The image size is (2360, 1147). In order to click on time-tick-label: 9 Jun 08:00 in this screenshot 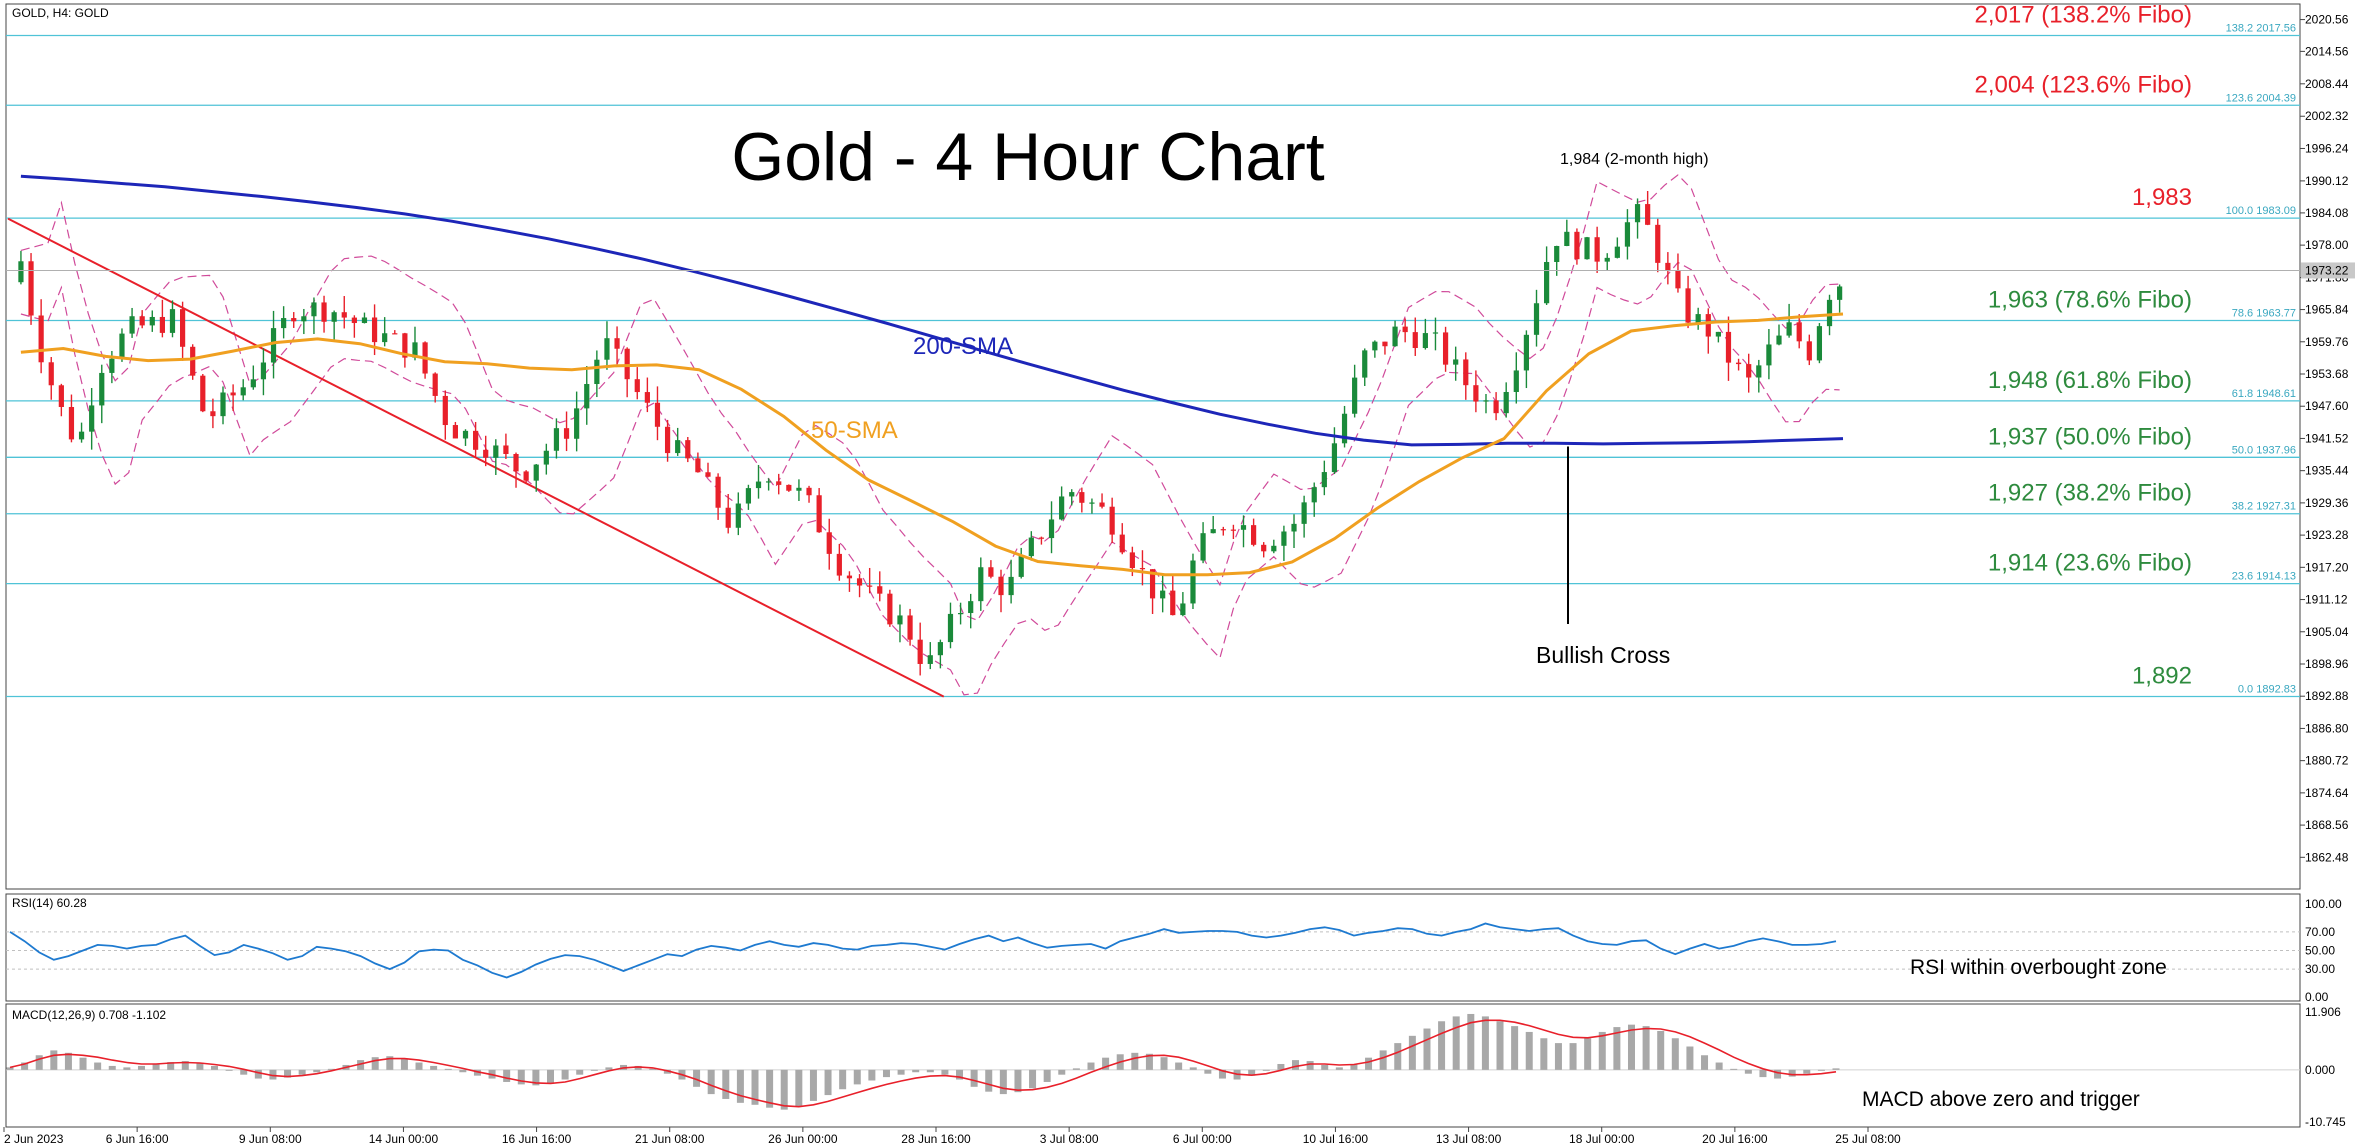, I will do `click(270, 1139)`.